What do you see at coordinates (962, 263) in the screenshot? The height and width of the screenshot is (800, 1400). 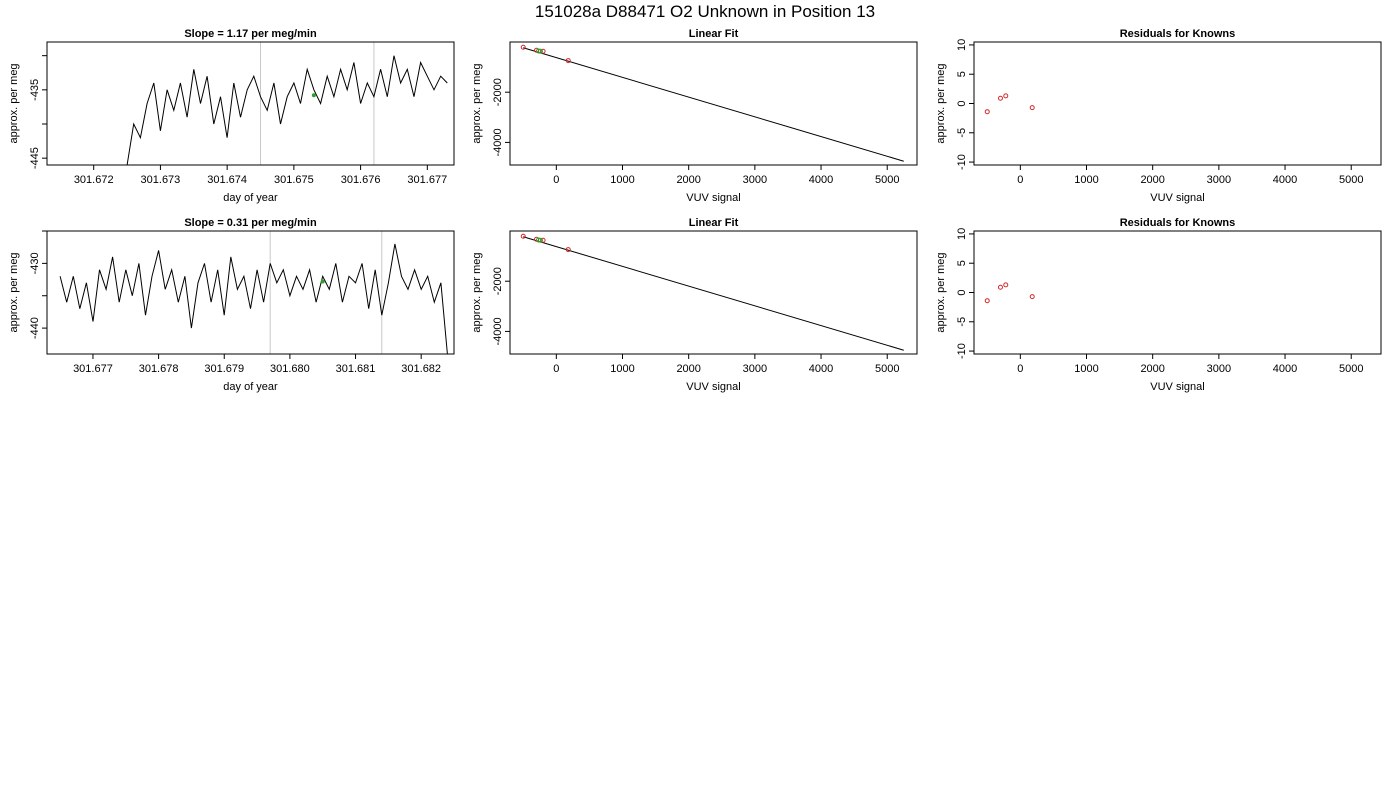 I see `y-tick-label: 5` at bounding box center [962, 263].